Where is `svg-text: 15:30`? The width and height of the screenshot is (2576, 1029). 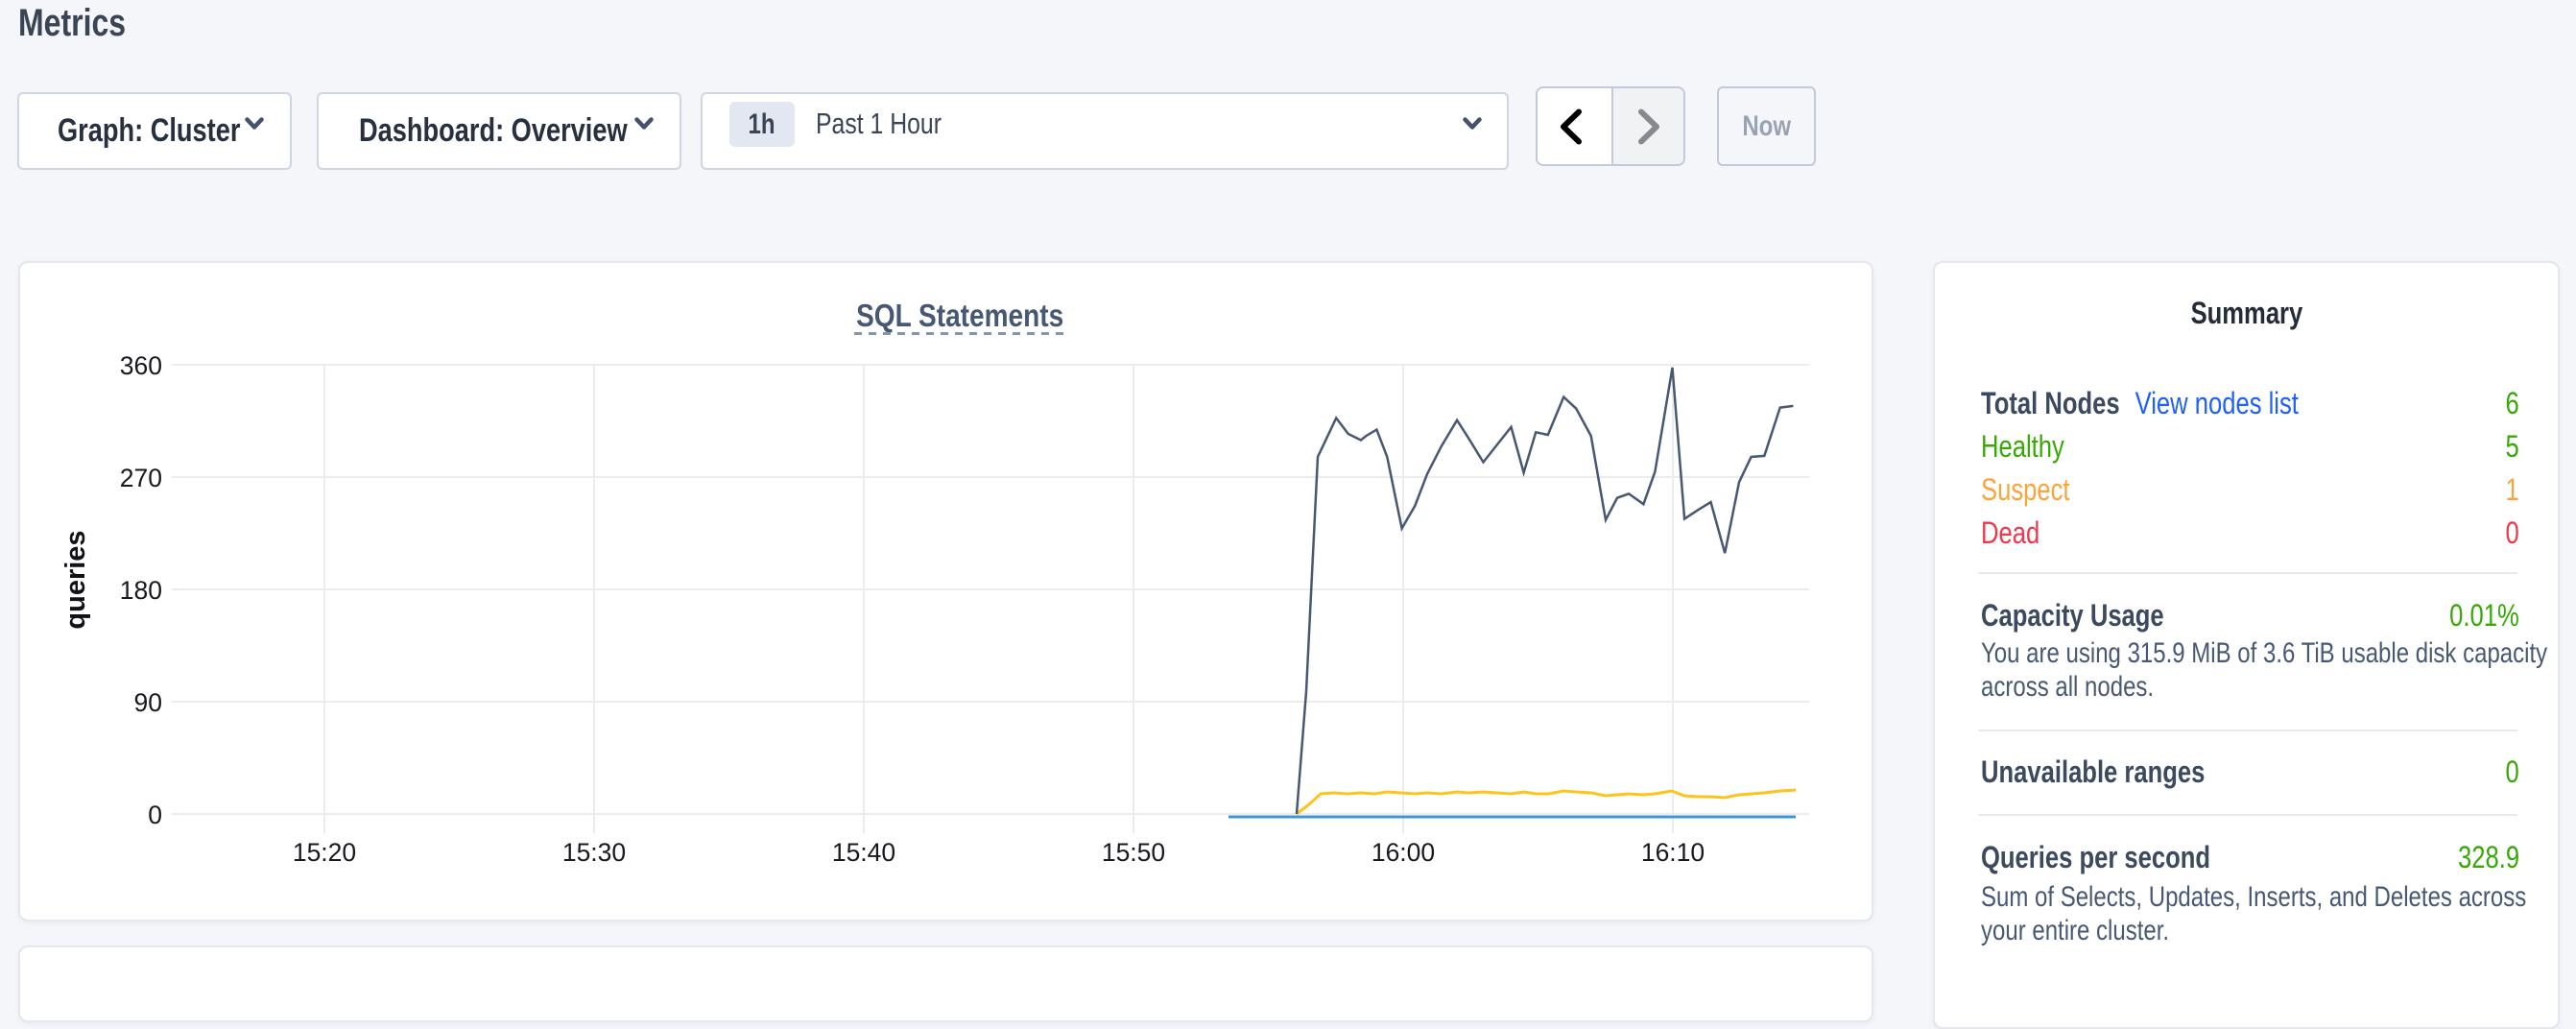
svg-text: 15:30 is located at coordinates (594, 853).